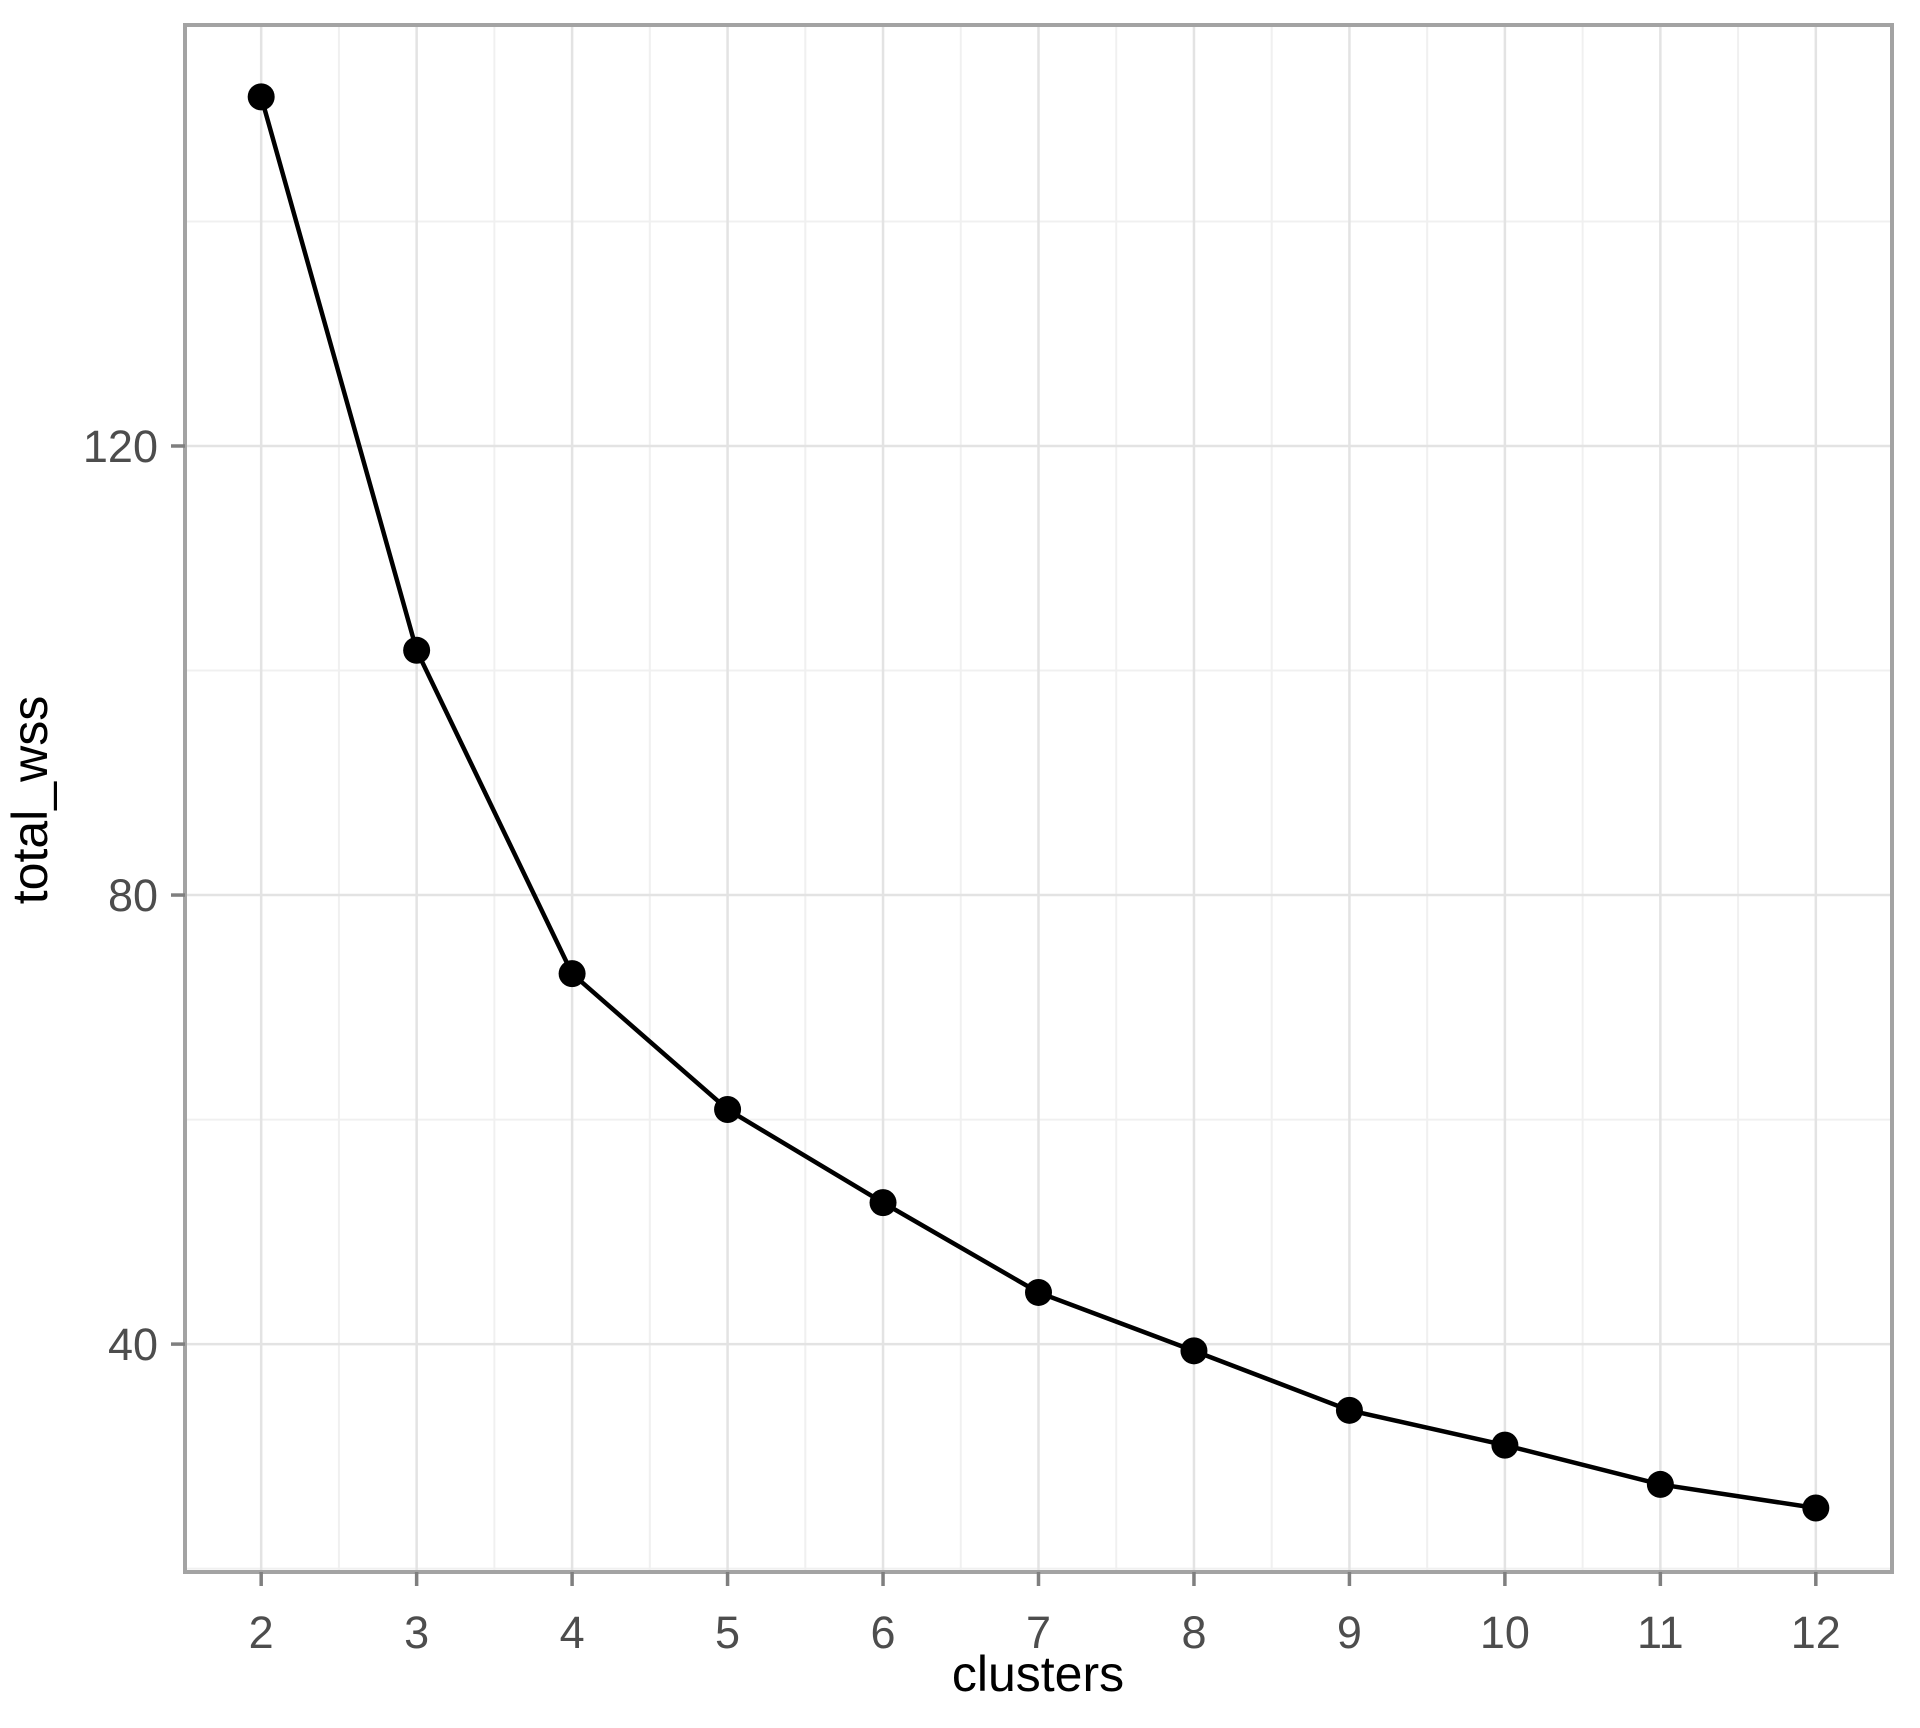 The width and height of the screenshot is (1920, 1728). I want to click on x-tick-label: 7, so click(1038, 1632).